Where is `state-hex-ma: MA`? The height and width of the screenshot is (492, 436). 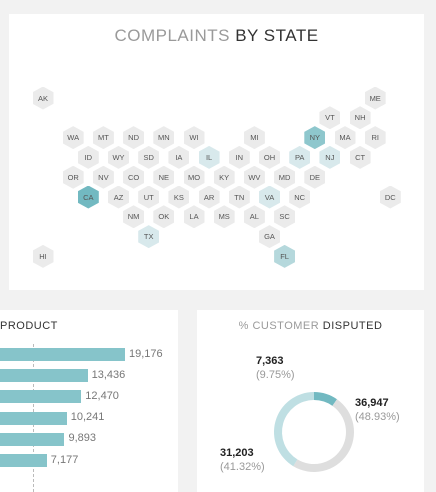
state-hex-ma: MA is located at coordinates (345, 138).